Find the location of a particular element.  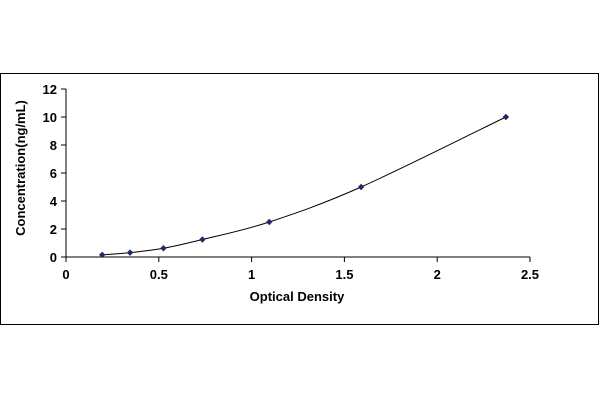

y-axis-ticks: 0 2 4 6 8 10 12 is located at coordinates (54, 173).